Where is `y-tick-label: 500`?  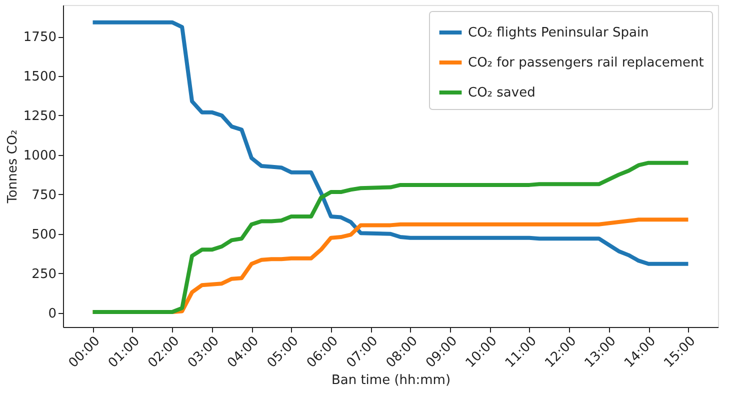
y-tick-label: 500 is located at coordinates (44, 234).